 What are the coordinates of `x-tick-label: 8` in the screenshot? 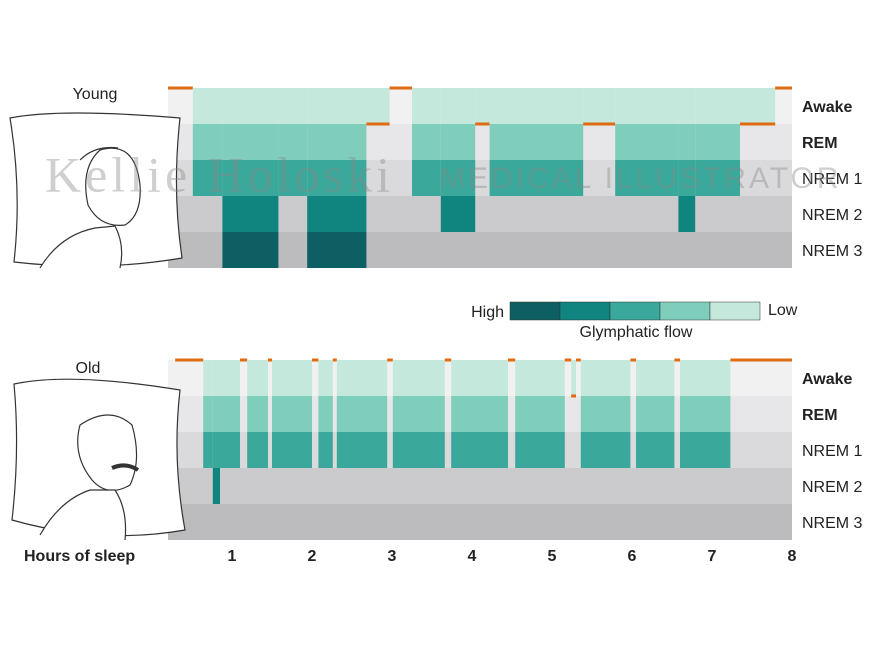 It's located at (792, 556).